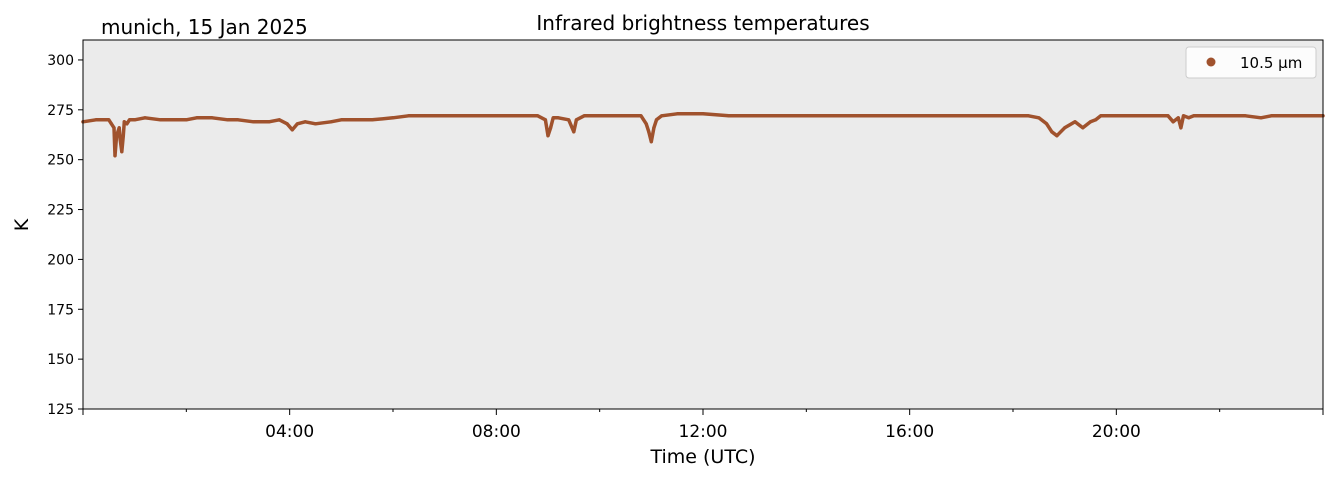 The width and height of the screenshot is (1335, 478). What do you see at coordinates (289, 432) in the screenshot?
I see `x-tick-label: 04:00` at bounding box center [289, 432].